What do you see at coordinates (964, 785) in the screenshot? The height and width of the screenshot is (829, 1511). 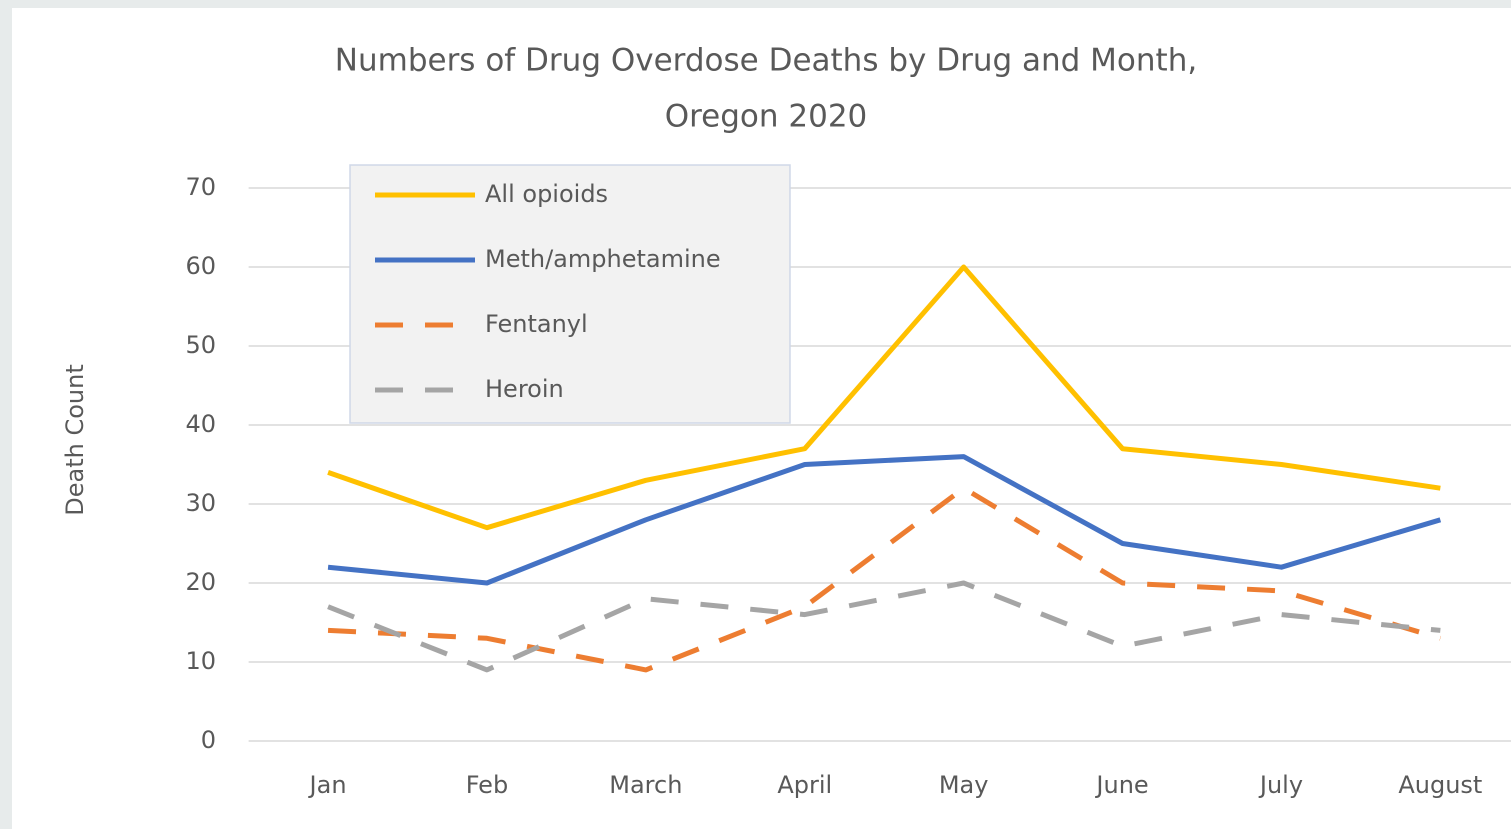 I see `x-tick-label: May` at bounding box center [964, 785].